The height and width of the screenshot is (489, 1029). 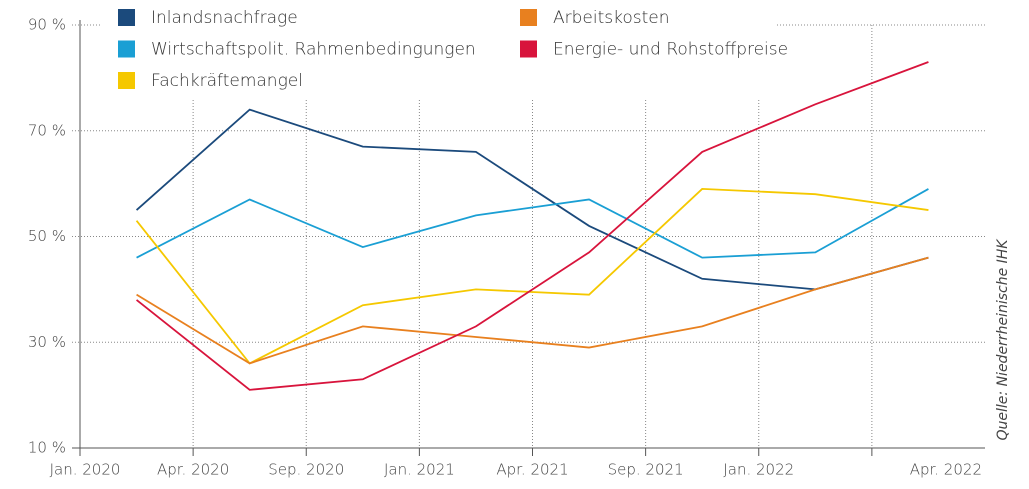 I want to click on y-tick-label: 90 %, so click(x=47, y=25).